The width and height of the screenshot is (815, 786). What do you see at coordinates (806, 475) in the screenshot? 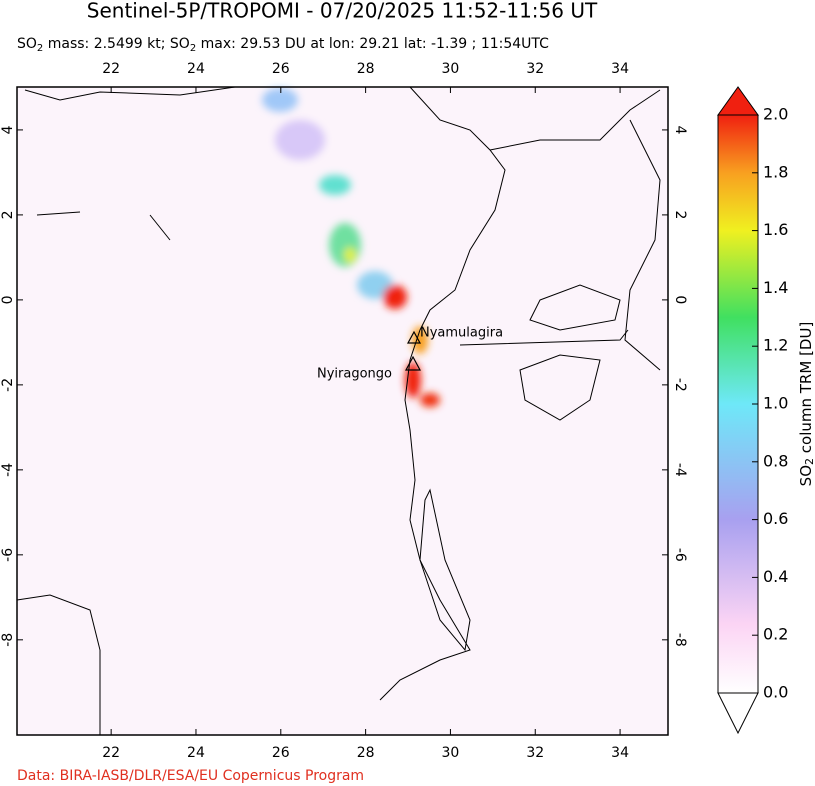
I see `colorbar-label-part: SO` at bounding box center [806, 475].